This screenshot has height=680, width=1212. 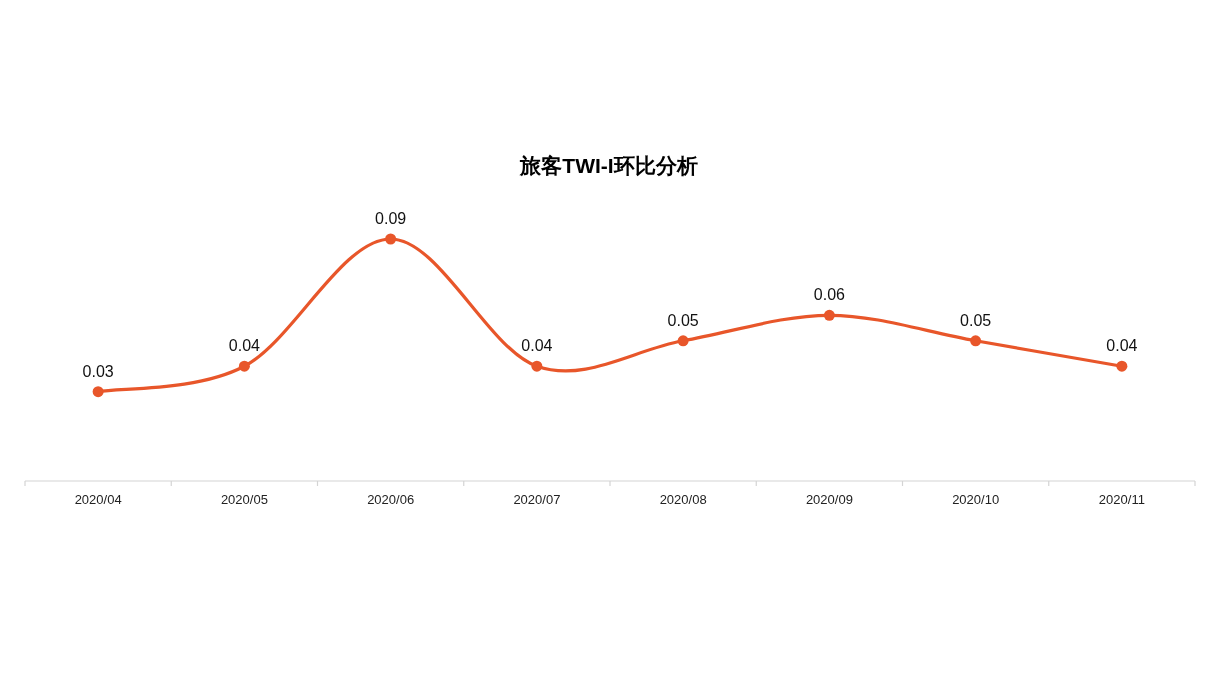 What do you see at coordinates (391, 218) in the screenshot?
I see `data-label: 0.09` at bounding box center [391, 218].